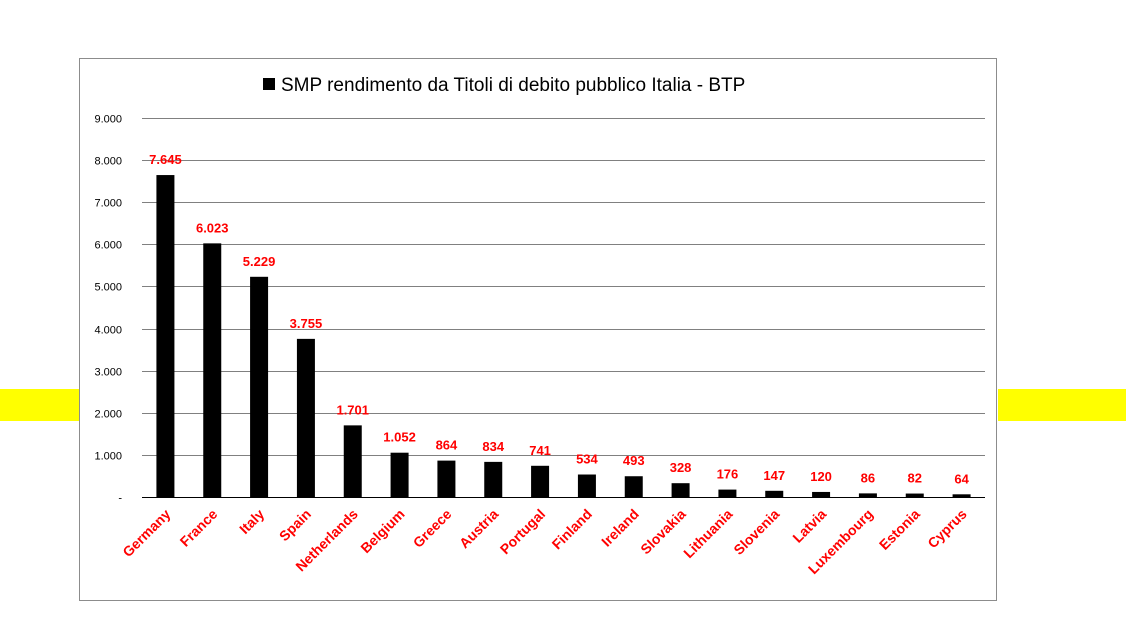 This screenshot has height=643, width=1126. I want to click on y-tick-label: 9.000, so click(108, 120).